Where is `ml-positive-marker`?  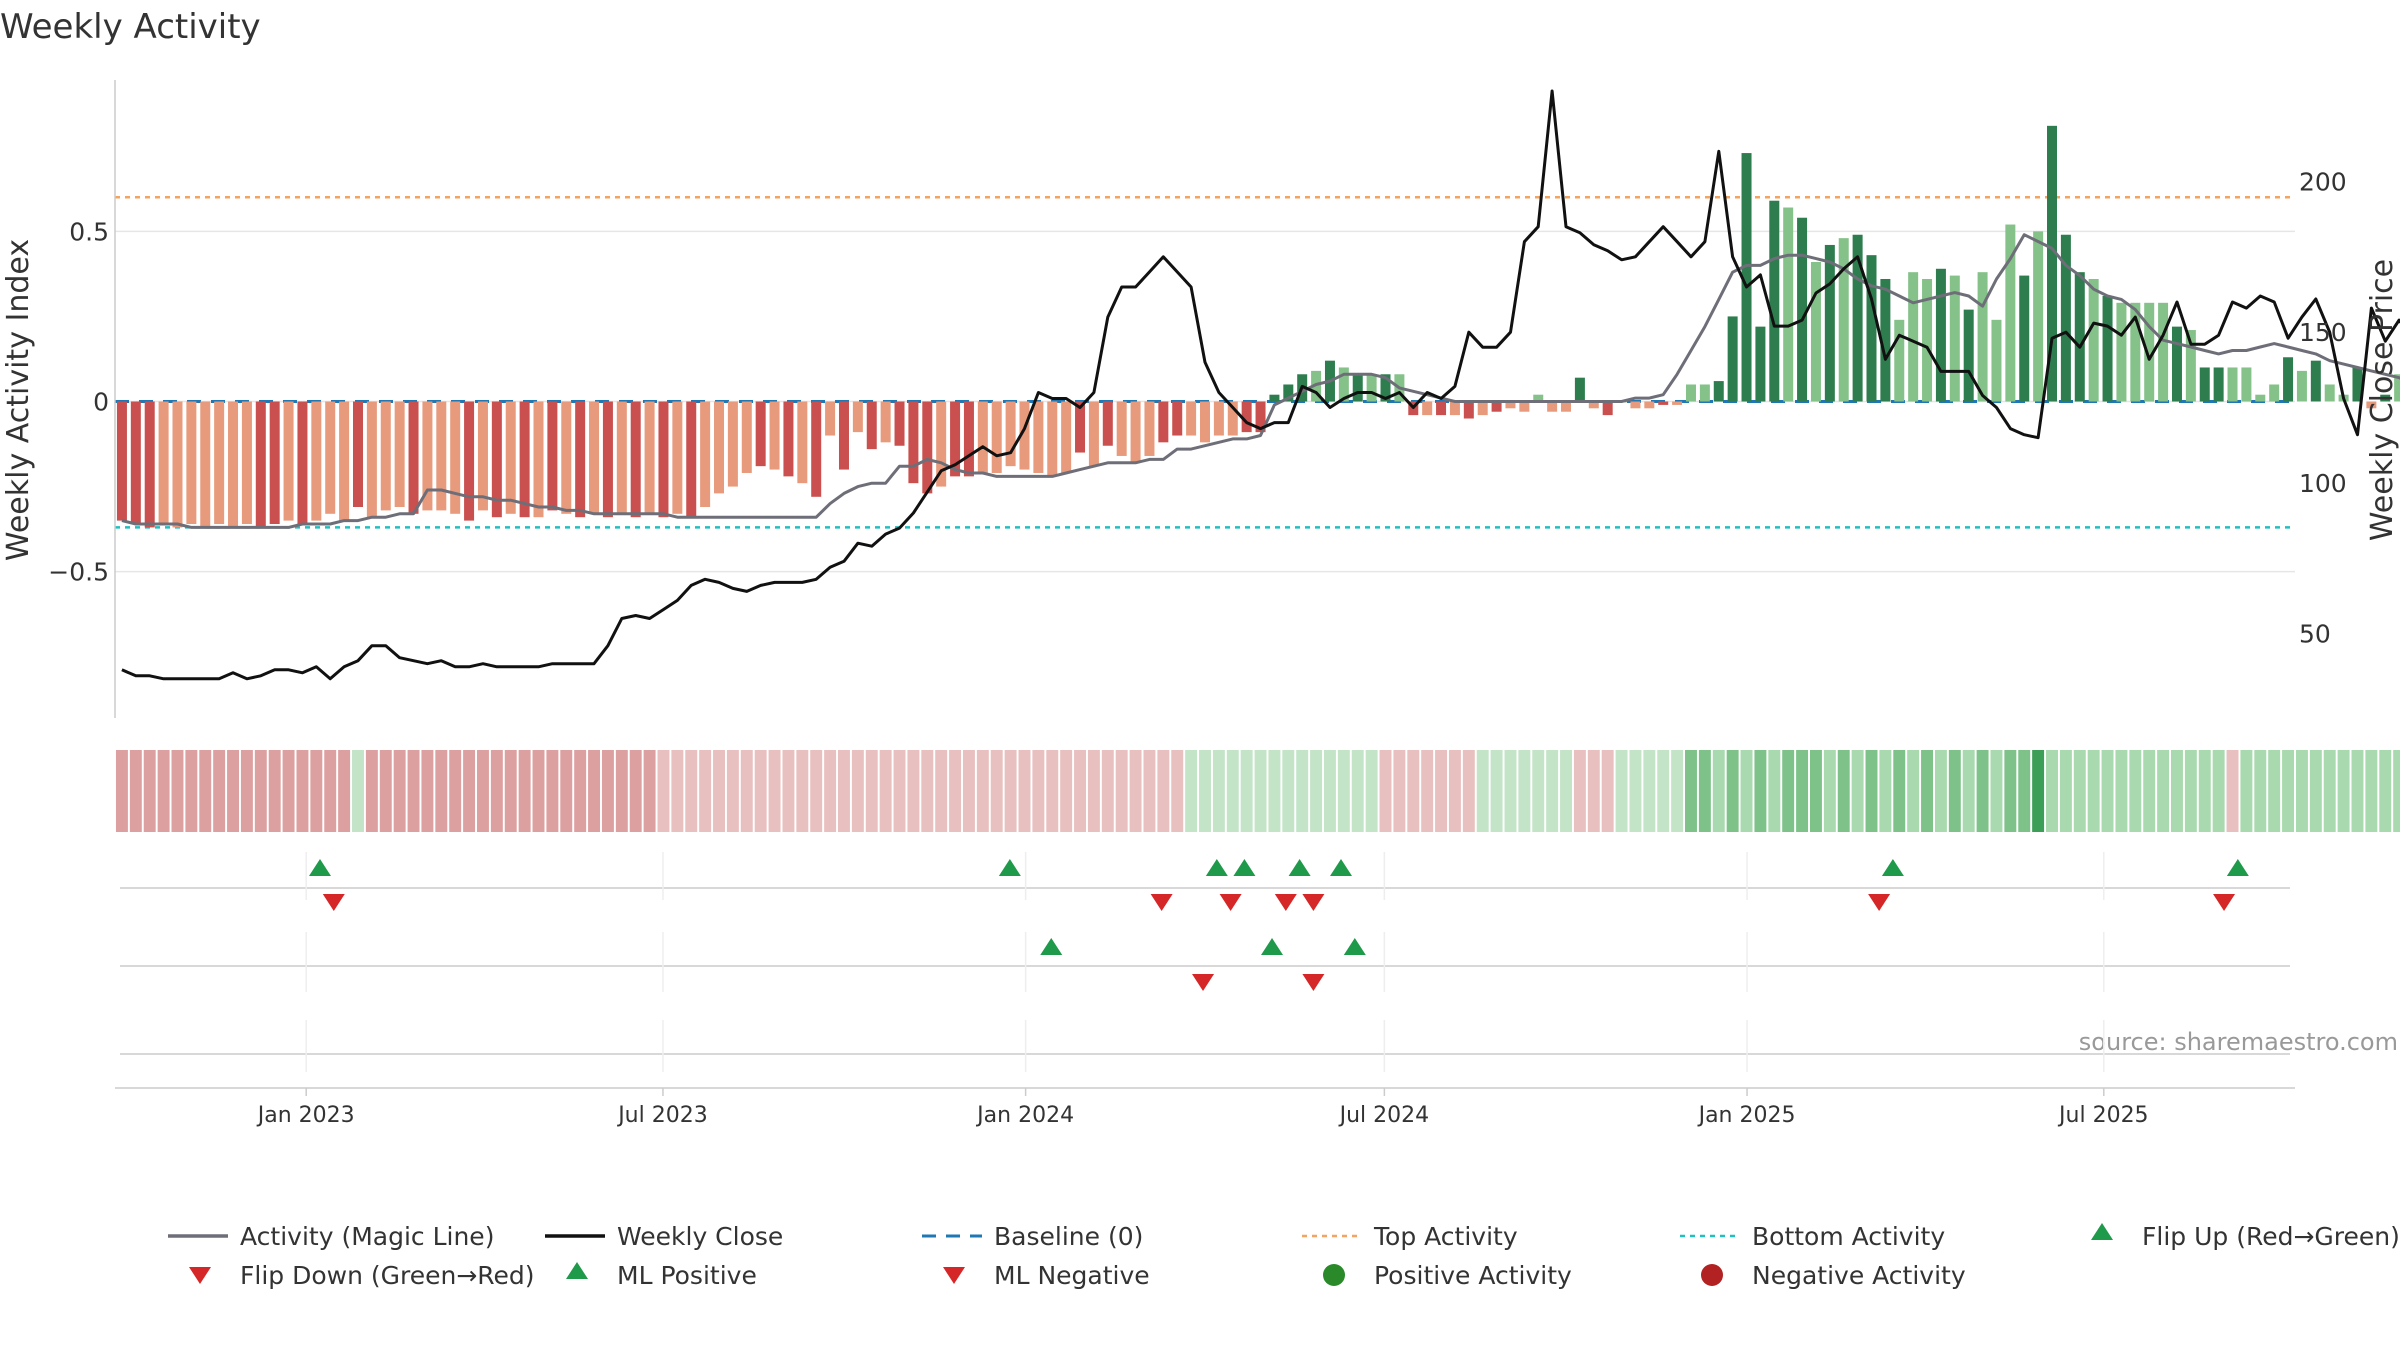 ml-positive-marker is located at coordinates (1051, 946).